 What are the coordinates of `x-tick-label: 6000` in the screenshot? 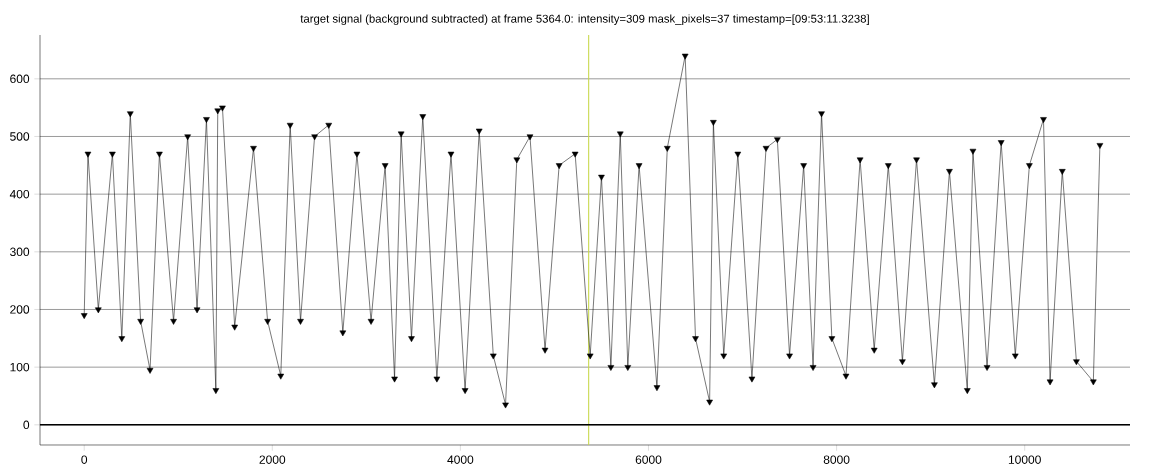 It's located at (648, 459).